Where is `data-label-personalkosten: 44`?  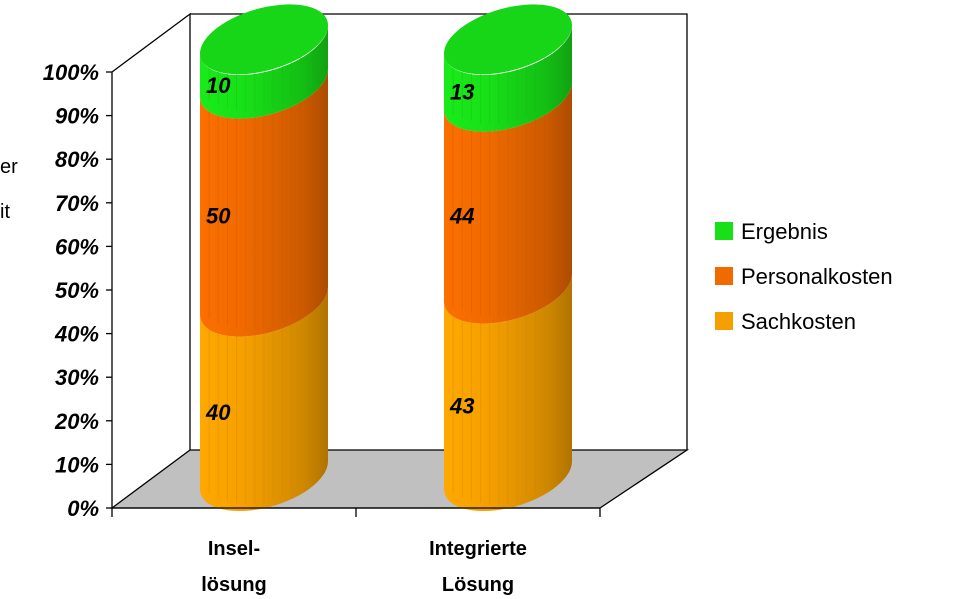
data-label-personalkosten: 44 is located at coordinates (461, 216).